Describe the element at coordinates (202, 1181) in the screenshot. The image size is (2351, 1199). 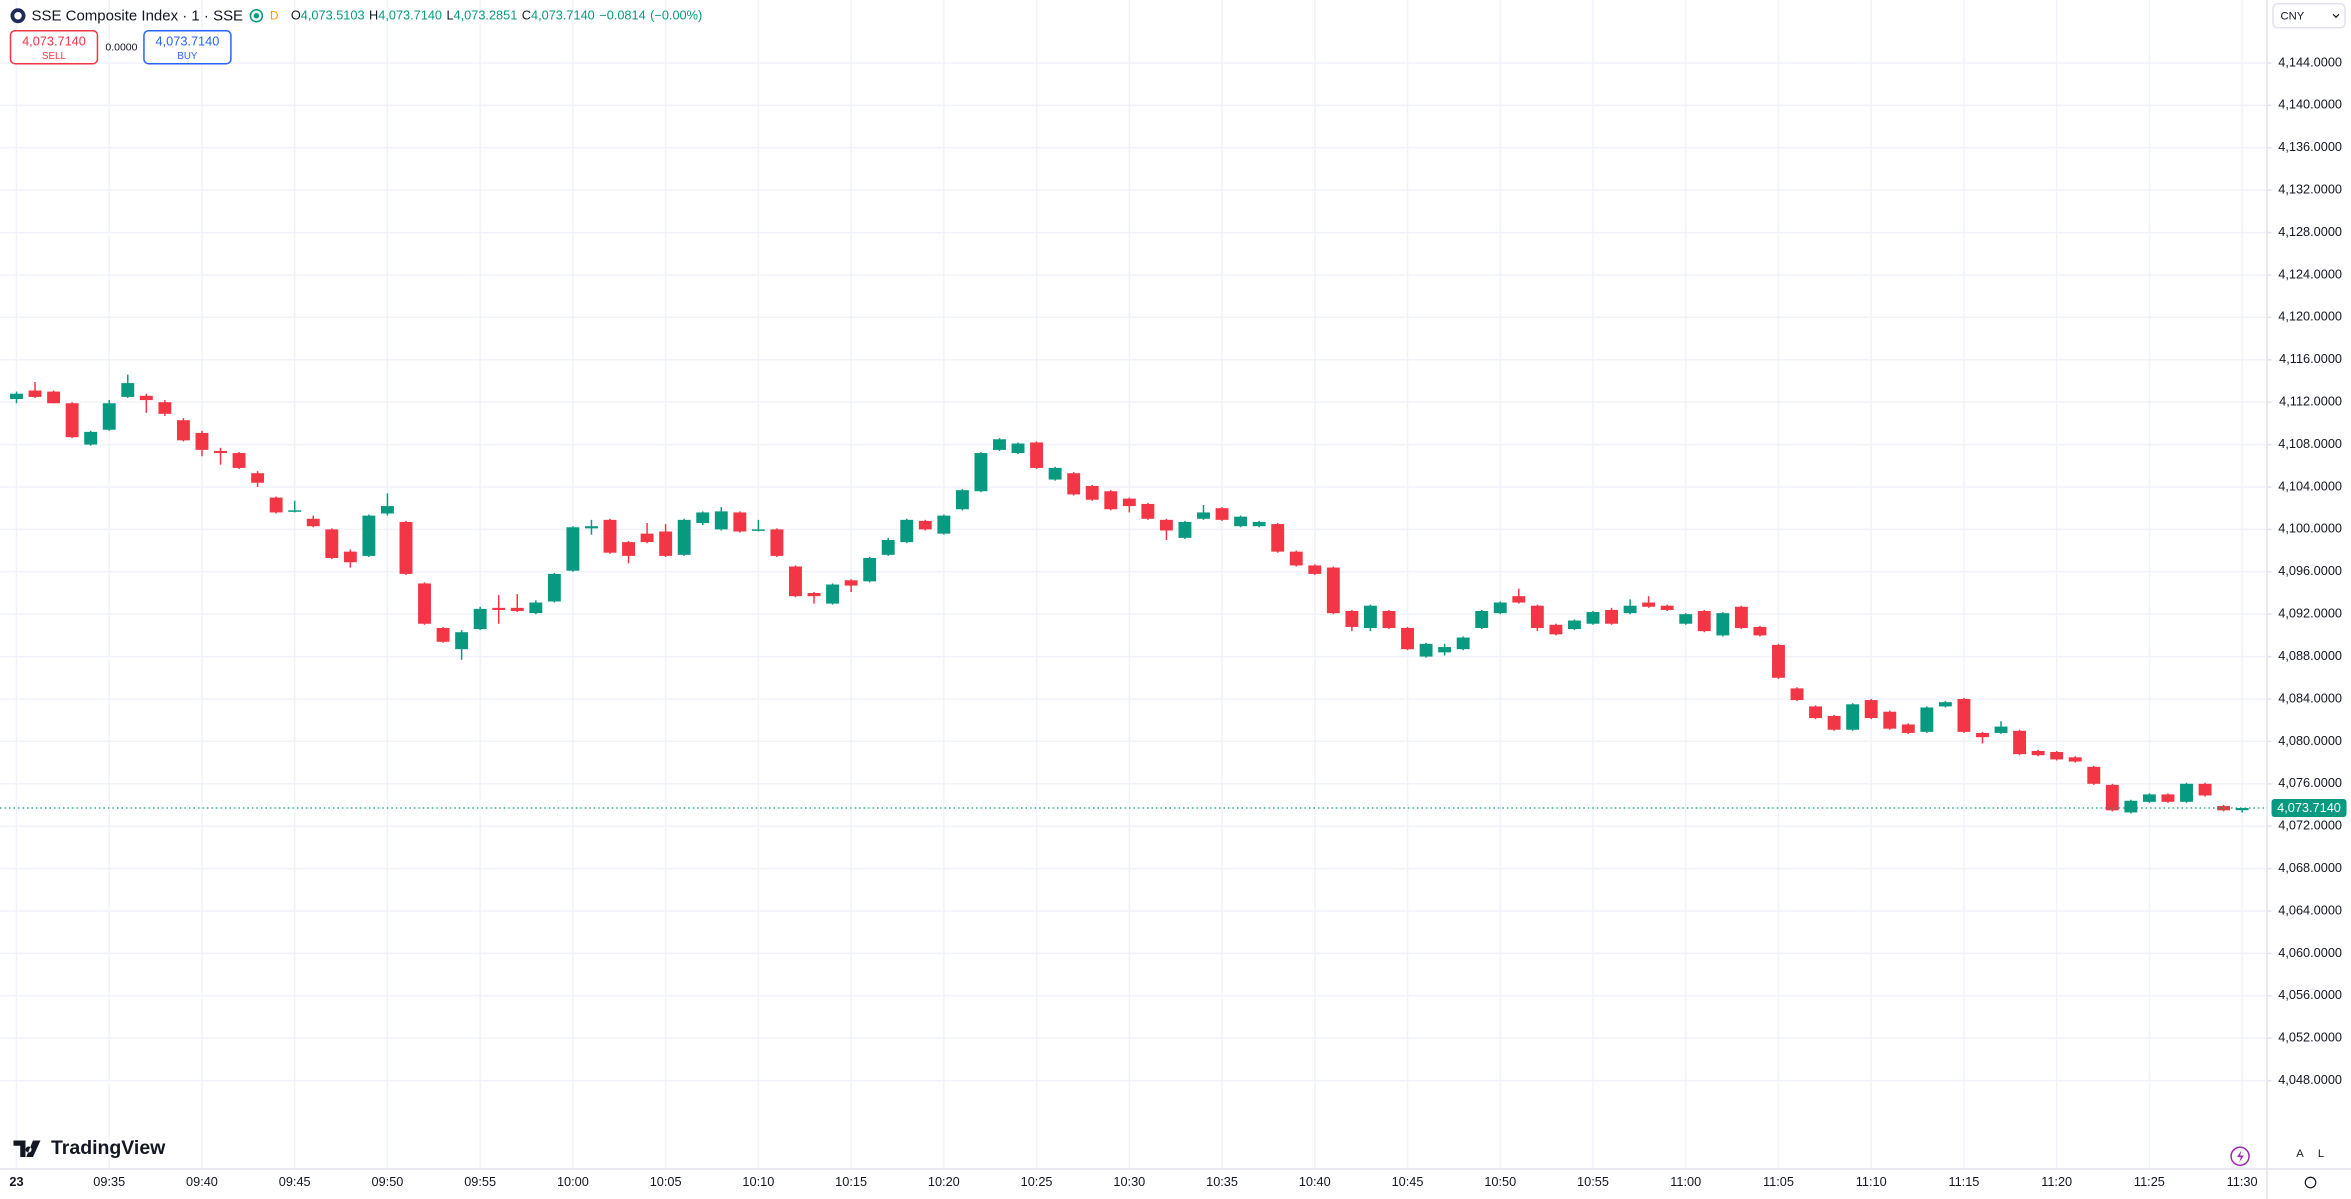
I see `x-tick-label: 09:40` at that location.